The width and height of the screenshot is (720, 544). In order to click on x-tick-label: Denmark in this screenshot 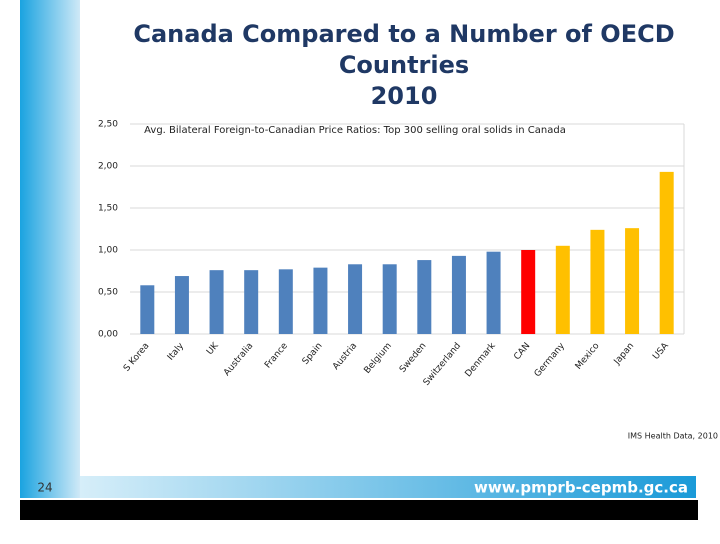, I will do `click(481, 360)`.